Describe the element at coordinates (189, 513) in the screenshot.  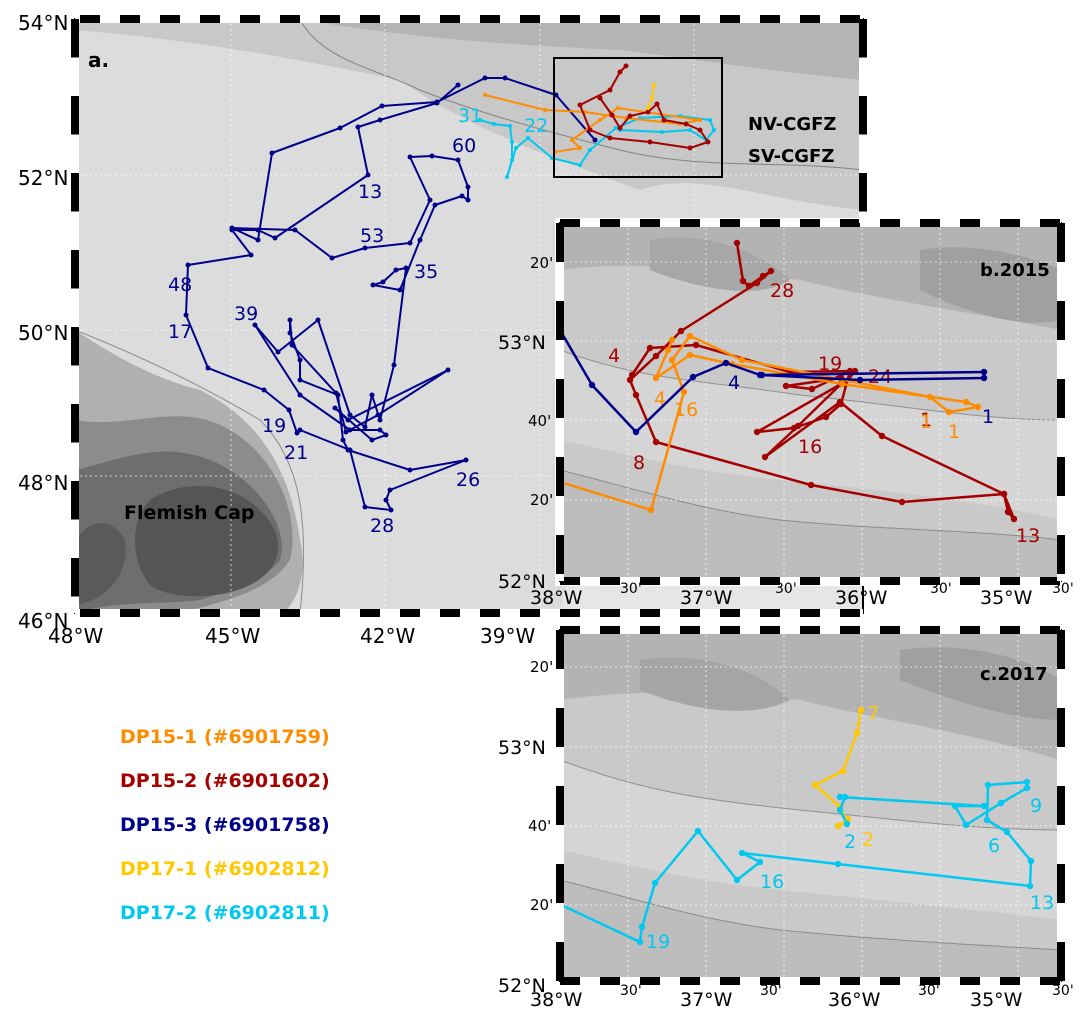
I see `flemish-cap-label: Flemish Cap` at that location.